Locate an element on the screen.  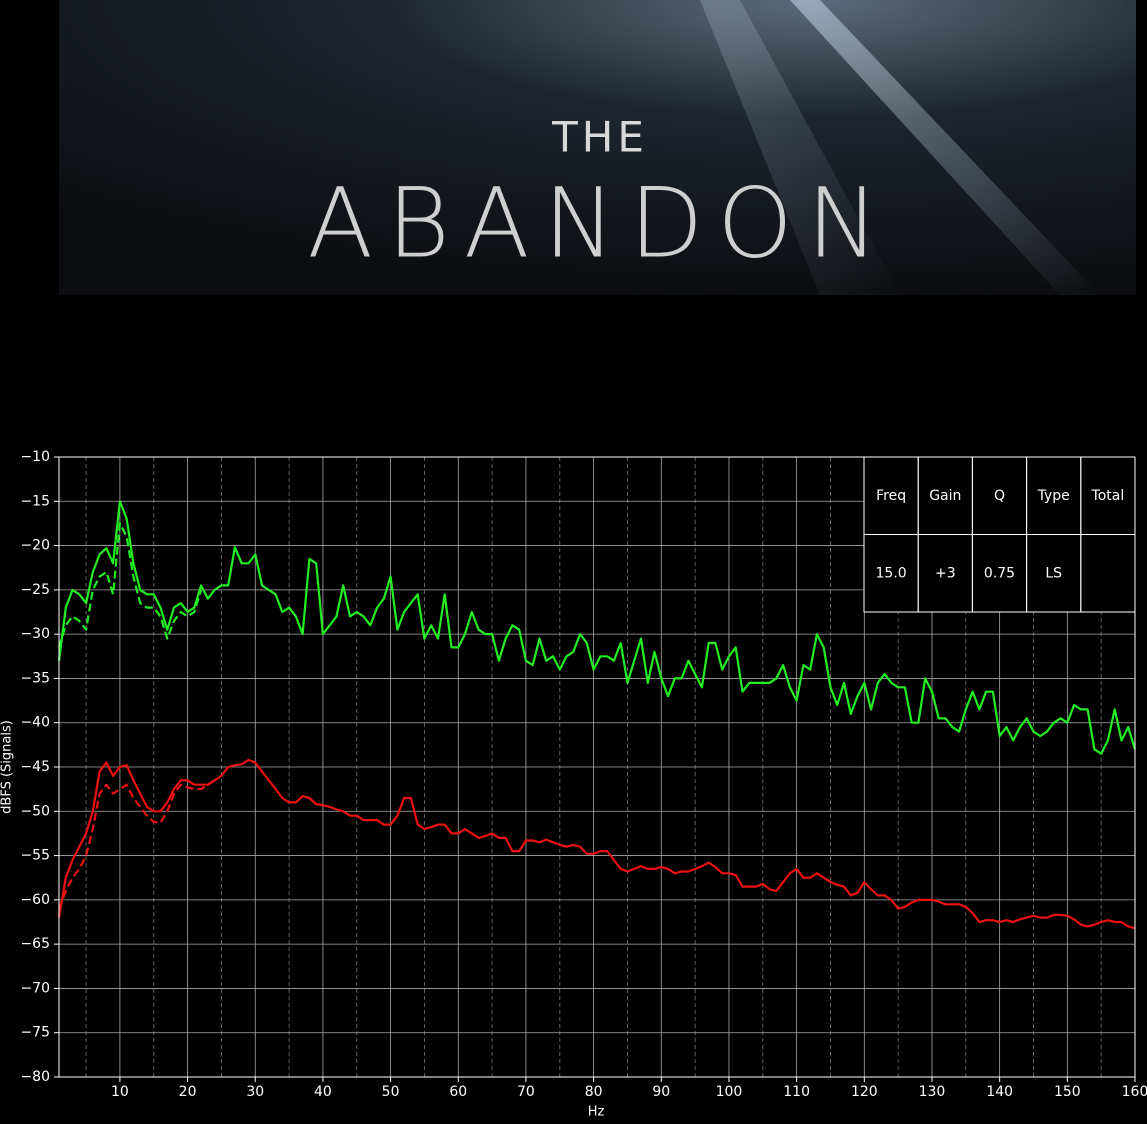
y-axis-label: dBFS (Signals) is located at coordinates (7, 767).